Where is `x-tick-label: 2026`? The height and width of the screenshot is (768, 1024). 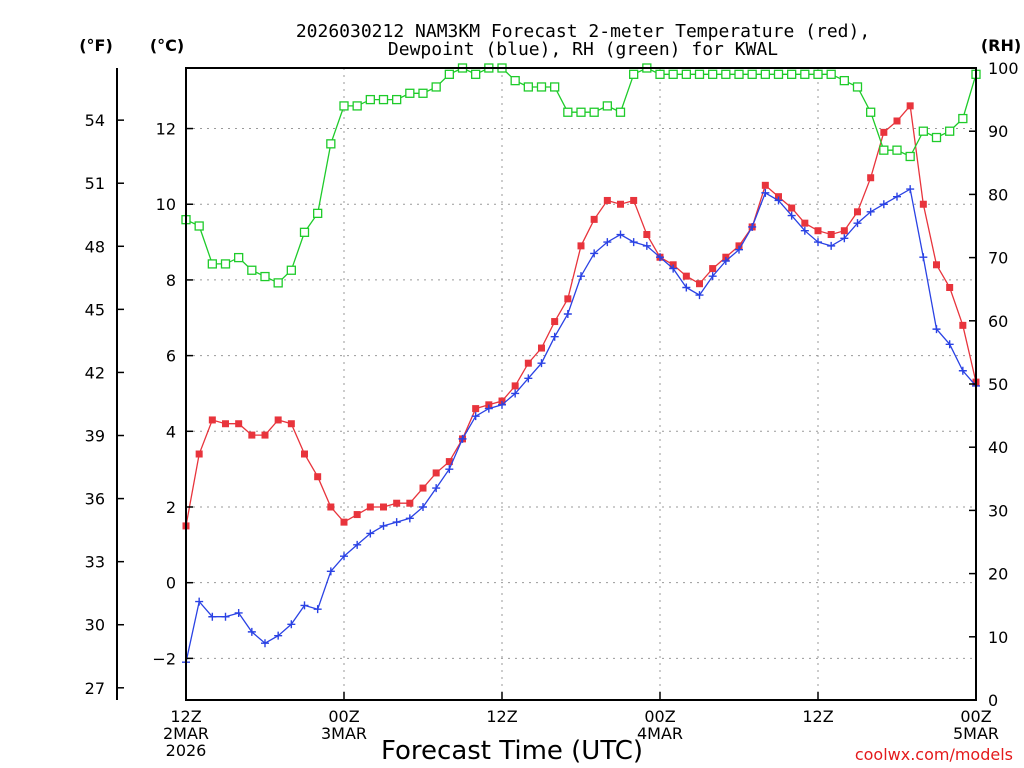 x-tick-label: 2026 is located at coordinates (186, 750).